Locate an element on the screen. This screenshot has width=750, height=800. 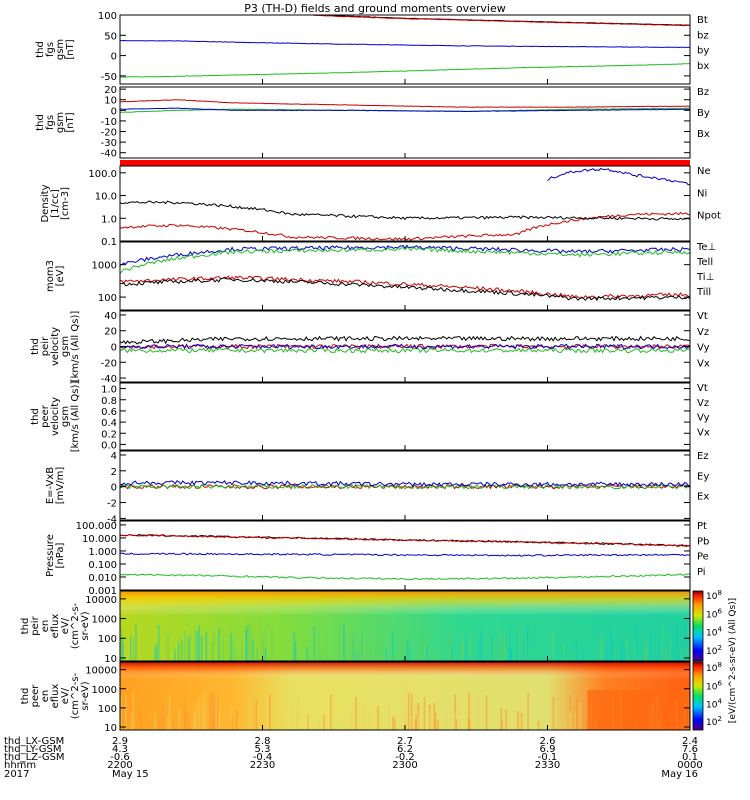
y-axis-label: Density is located at coordinates (45, 203).